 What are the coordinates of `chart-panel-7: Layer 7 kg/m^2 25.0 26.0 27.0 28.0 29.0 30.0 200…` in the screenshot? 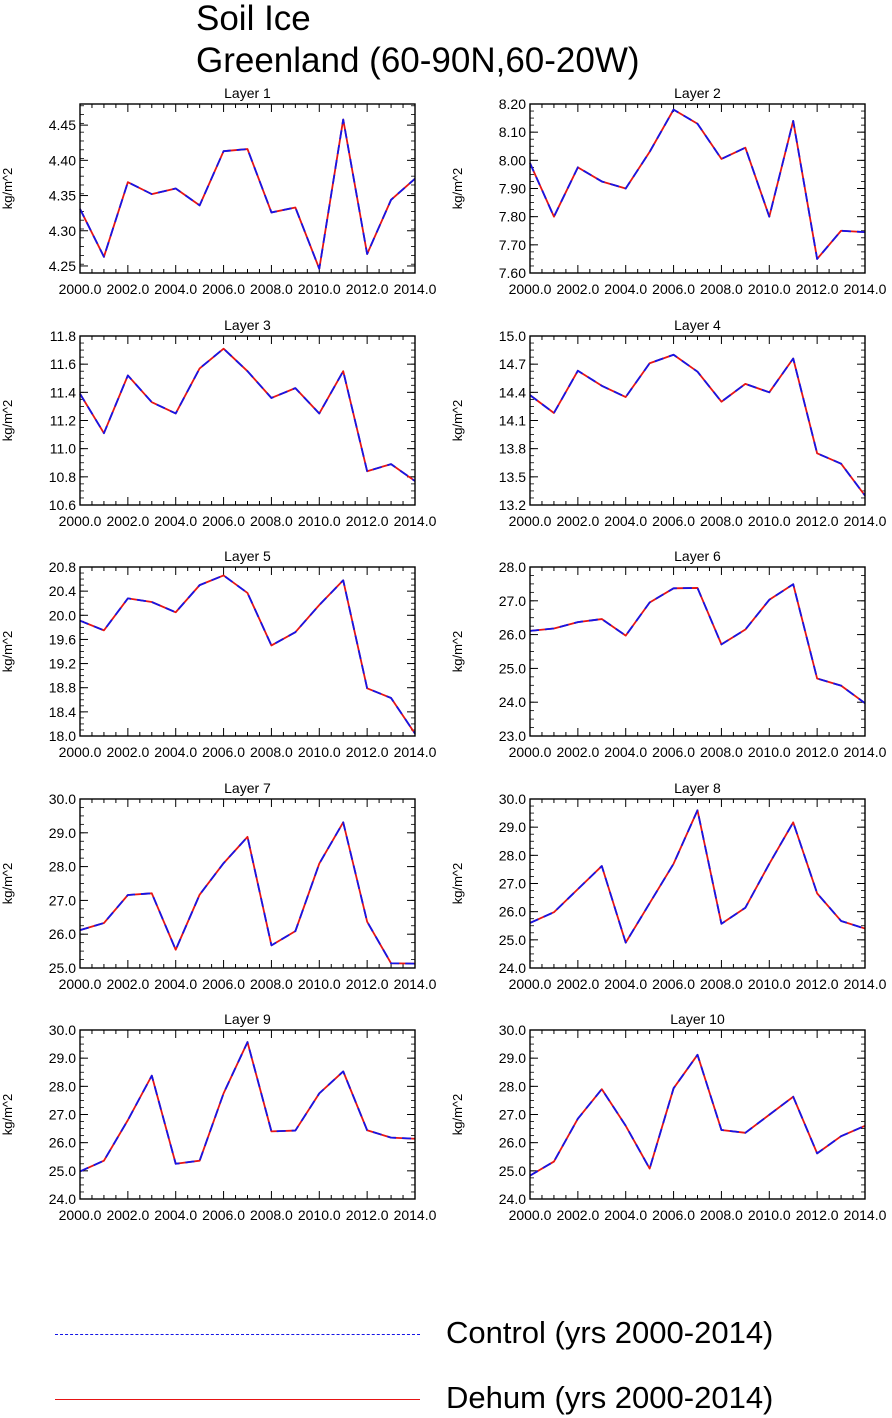 It's located at (218, 886).